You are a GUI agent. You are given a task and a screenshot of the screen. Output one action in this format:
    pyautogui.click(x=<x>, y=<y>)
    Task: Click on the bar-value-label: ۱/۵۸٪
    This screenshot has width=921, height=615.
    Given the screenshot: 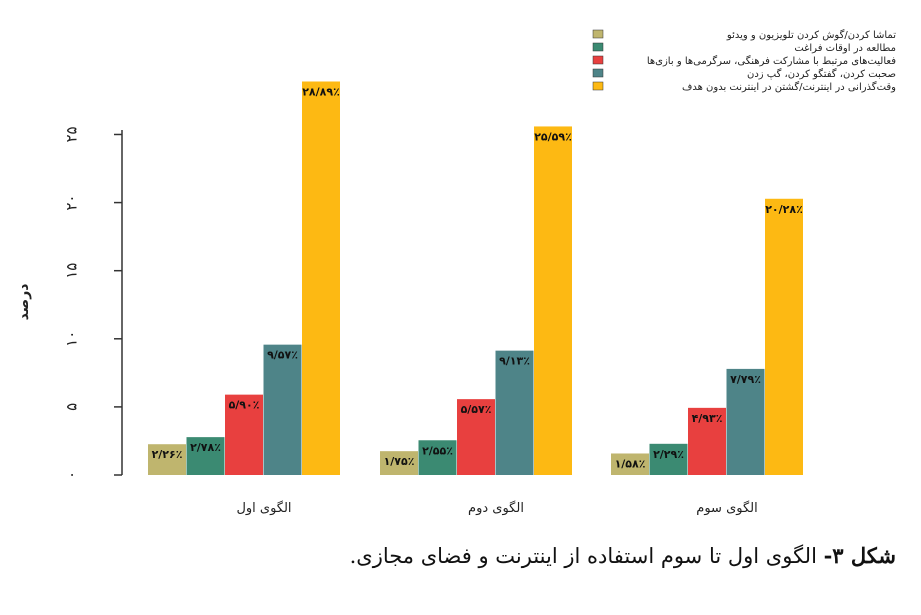 What is the action you would take?
    pyautogui.click(x=630, y=463)
    